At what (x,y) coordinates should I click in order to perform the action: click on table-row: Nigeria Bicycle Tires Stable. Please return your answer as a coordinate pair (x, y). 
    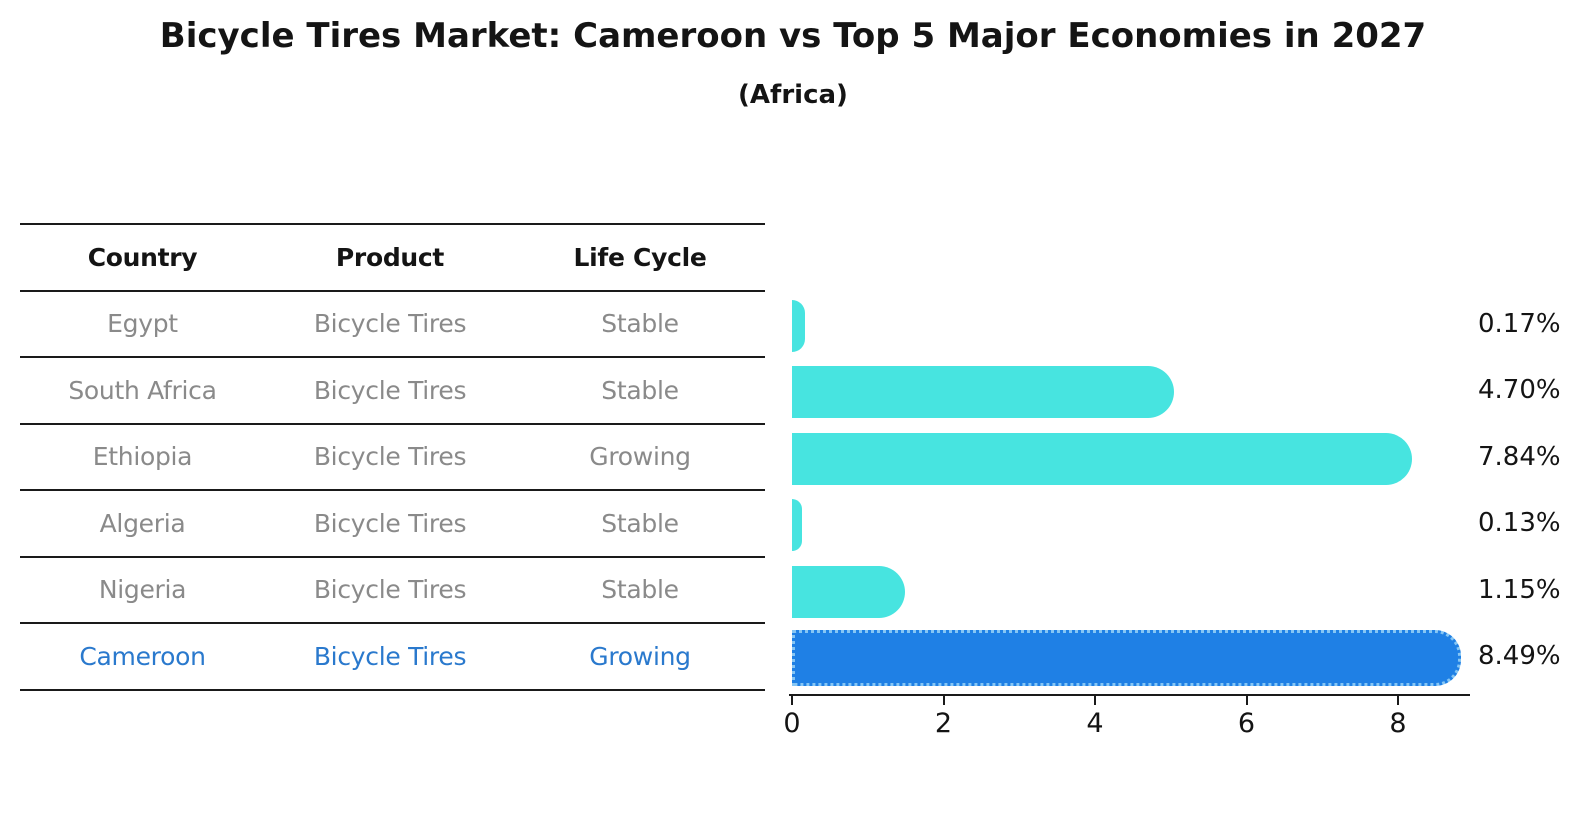
    Looking at the image, I should click on (392, 591).